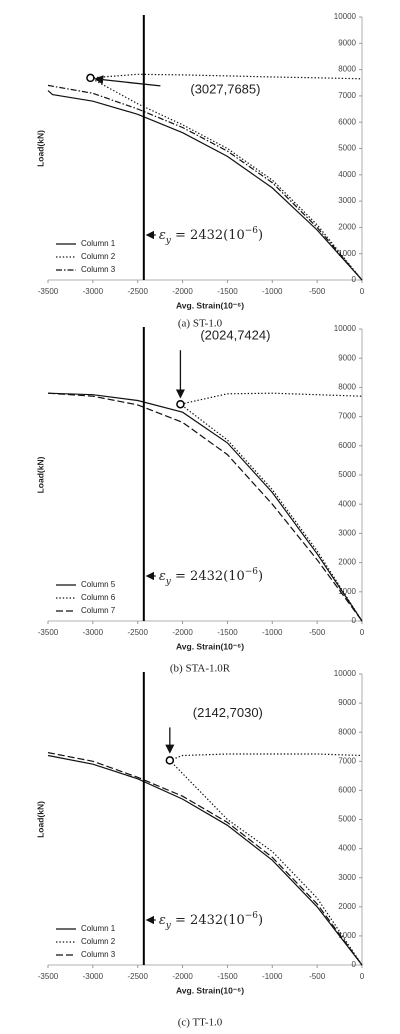 The height and width of the screenshot is (1034, 400). What do you see at coordinates (225, 88) in the screenshot?
I see `peak-label: (3027,7685)` at bounding box center [225, 88].